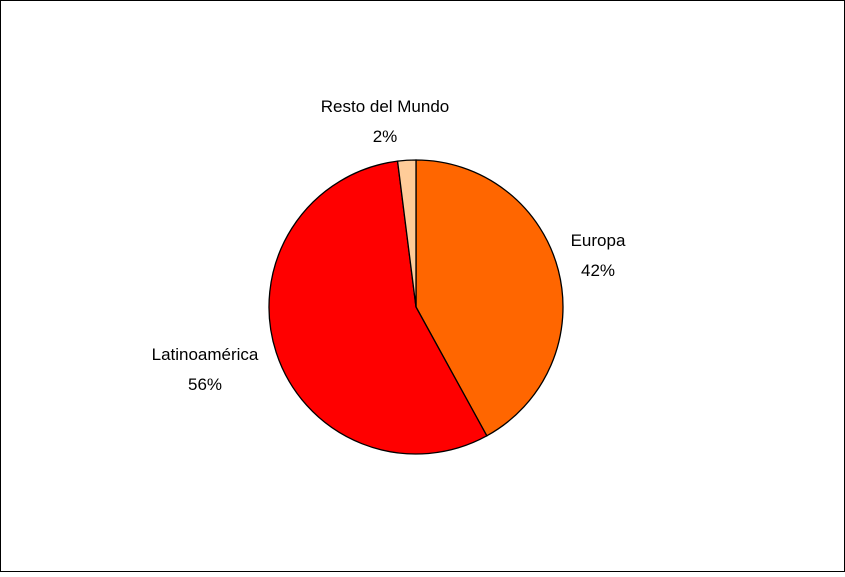  What do you see at coordinates (205, 384) in the screenshot?
I see `slice-percent-latinoamerica: 56%` at bounding box center [205, 384].